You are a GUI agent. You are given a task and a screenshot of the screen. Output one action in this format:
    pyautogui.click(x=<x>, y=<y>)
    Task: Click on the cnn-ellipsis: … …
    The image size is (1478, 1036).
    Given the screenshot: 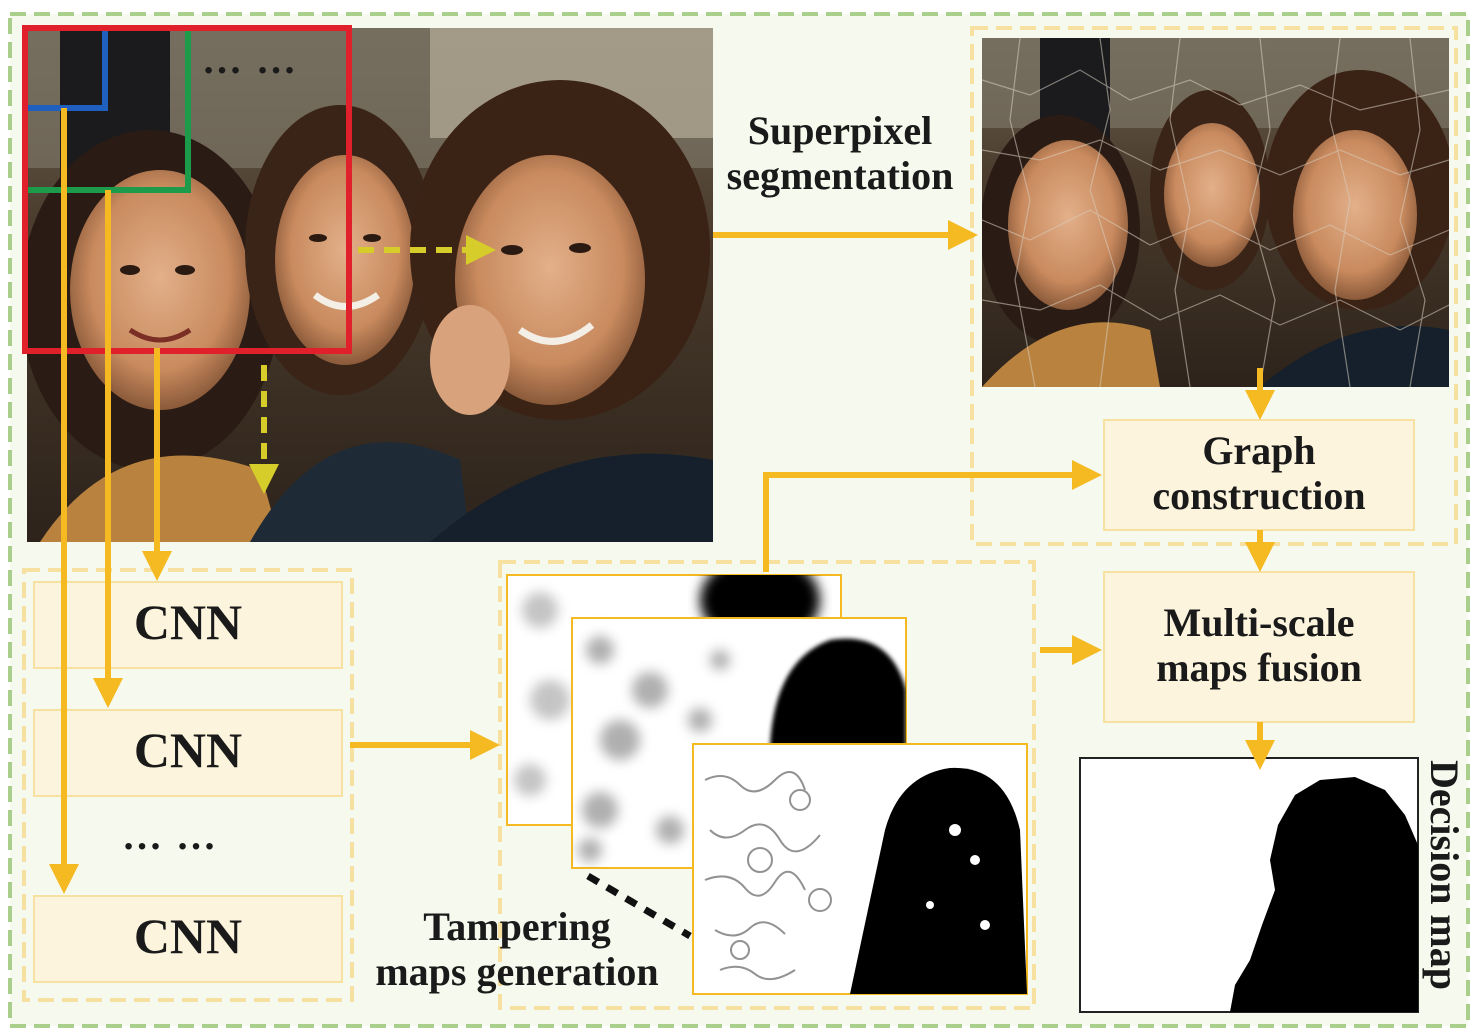 What is the action you would take?
    pyautogui.click(x=170, y=835)
    